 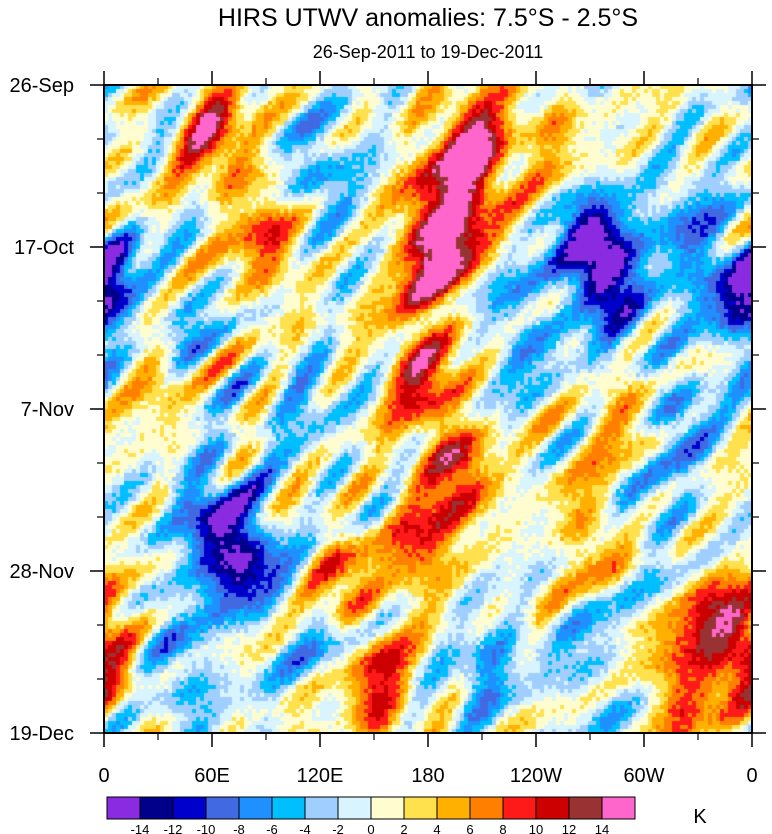 What do you see at coordinates (469, 828) in the screenshot?
I see `colorbar-label: 6` at bounding box center [469, 828].